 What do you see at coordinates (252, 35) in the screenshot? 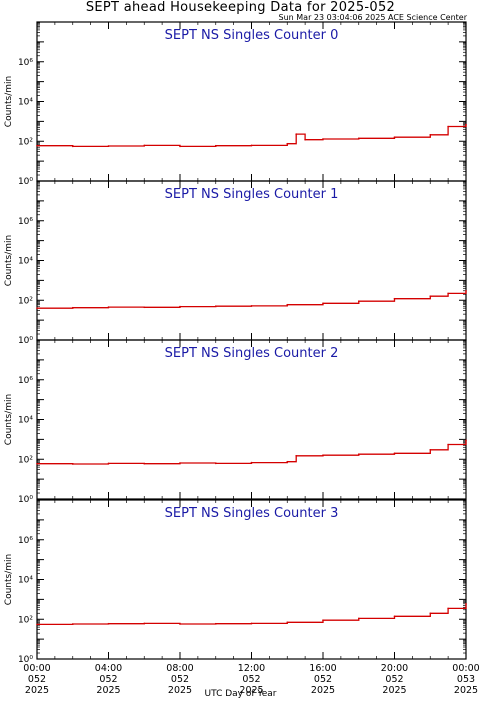
I see `panel-title: SEPT NS Singles Counter 0` at bounding box center [252, 35].